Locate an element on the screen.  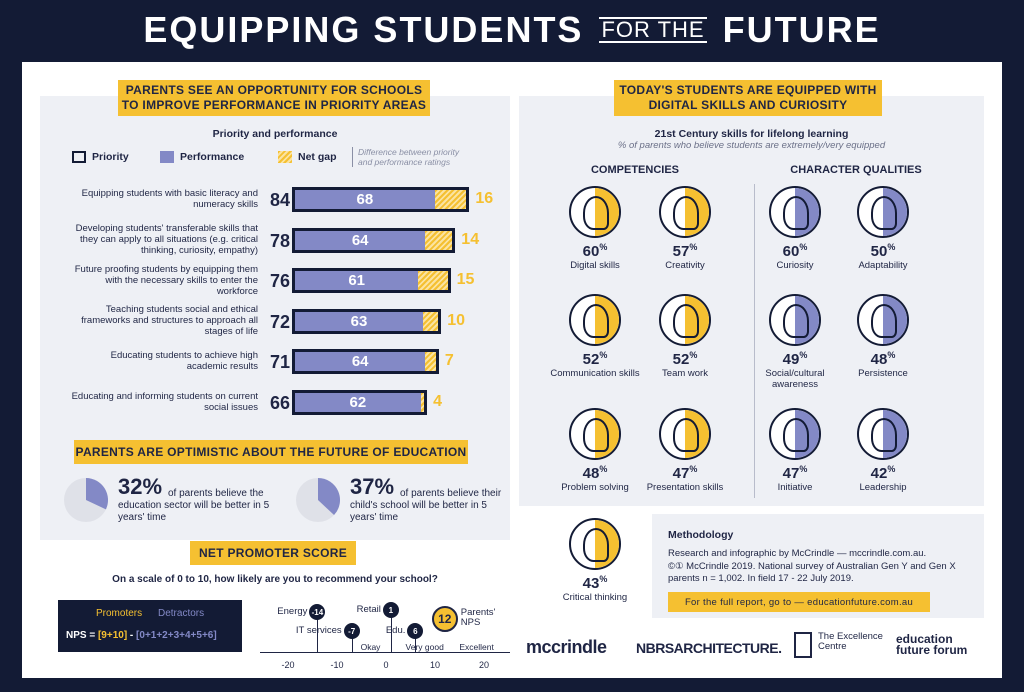
gap-value: 15 is located at coordinates (465, 279).